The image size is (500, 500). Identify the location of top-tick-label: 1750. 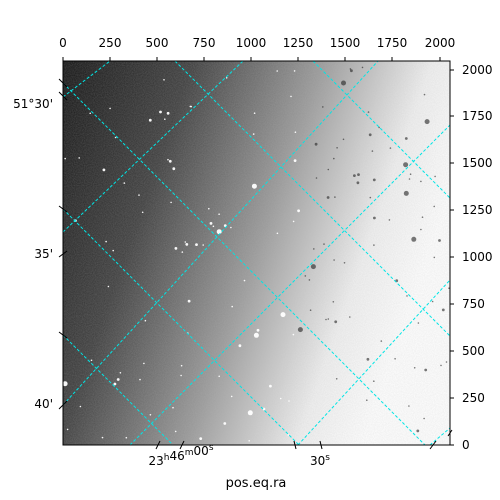
(392, 43).